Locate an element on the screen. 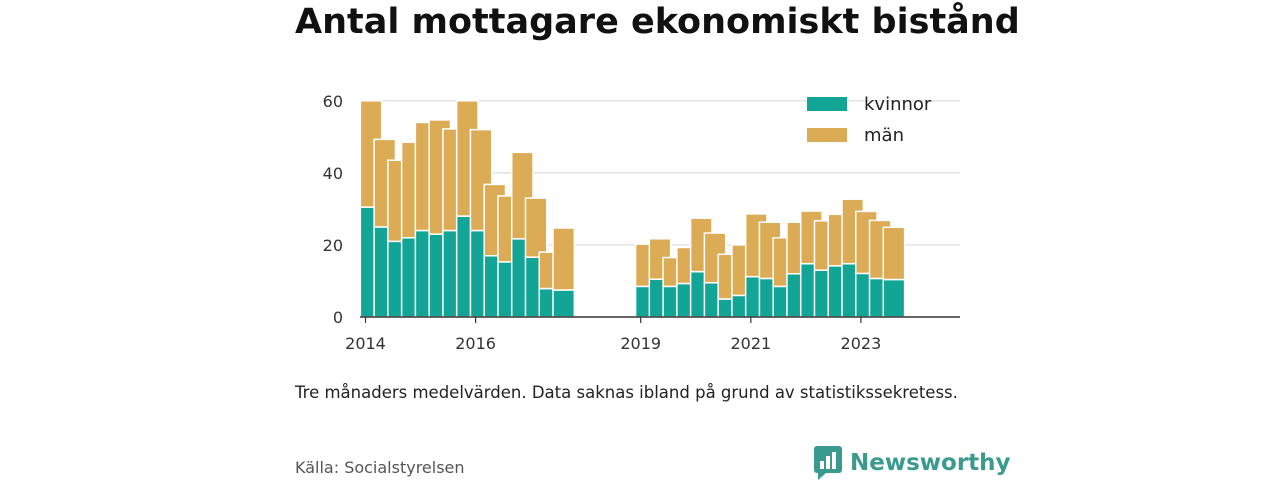  legend-label-kvinnor: kvinnor is located at coordinates (898, 104).